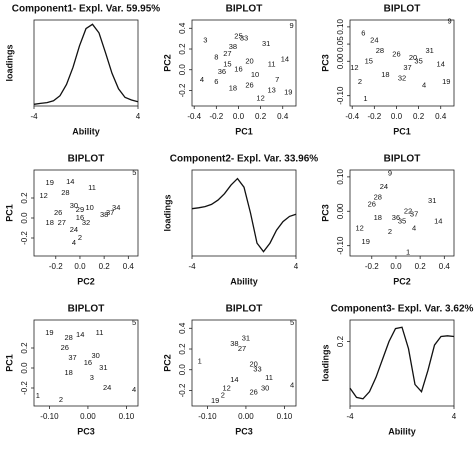 The width and height of the screenshot is (474, 451). I want to click on y-tick-label: -0.10, so click(340, 245).